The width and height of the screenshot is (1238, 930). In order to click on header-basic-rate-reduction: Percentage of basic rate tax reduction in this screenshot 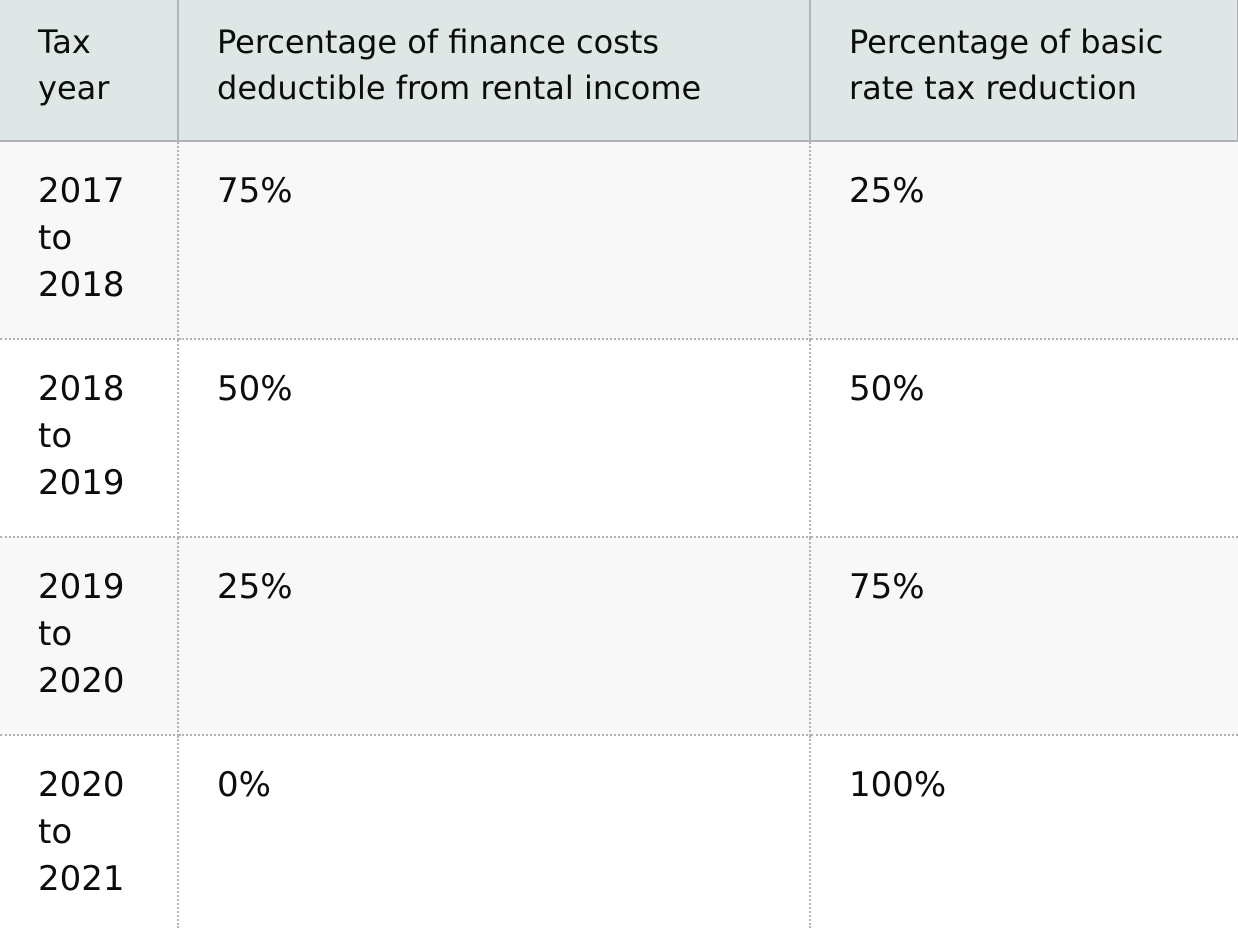, I will do `click(1024, 71)`.